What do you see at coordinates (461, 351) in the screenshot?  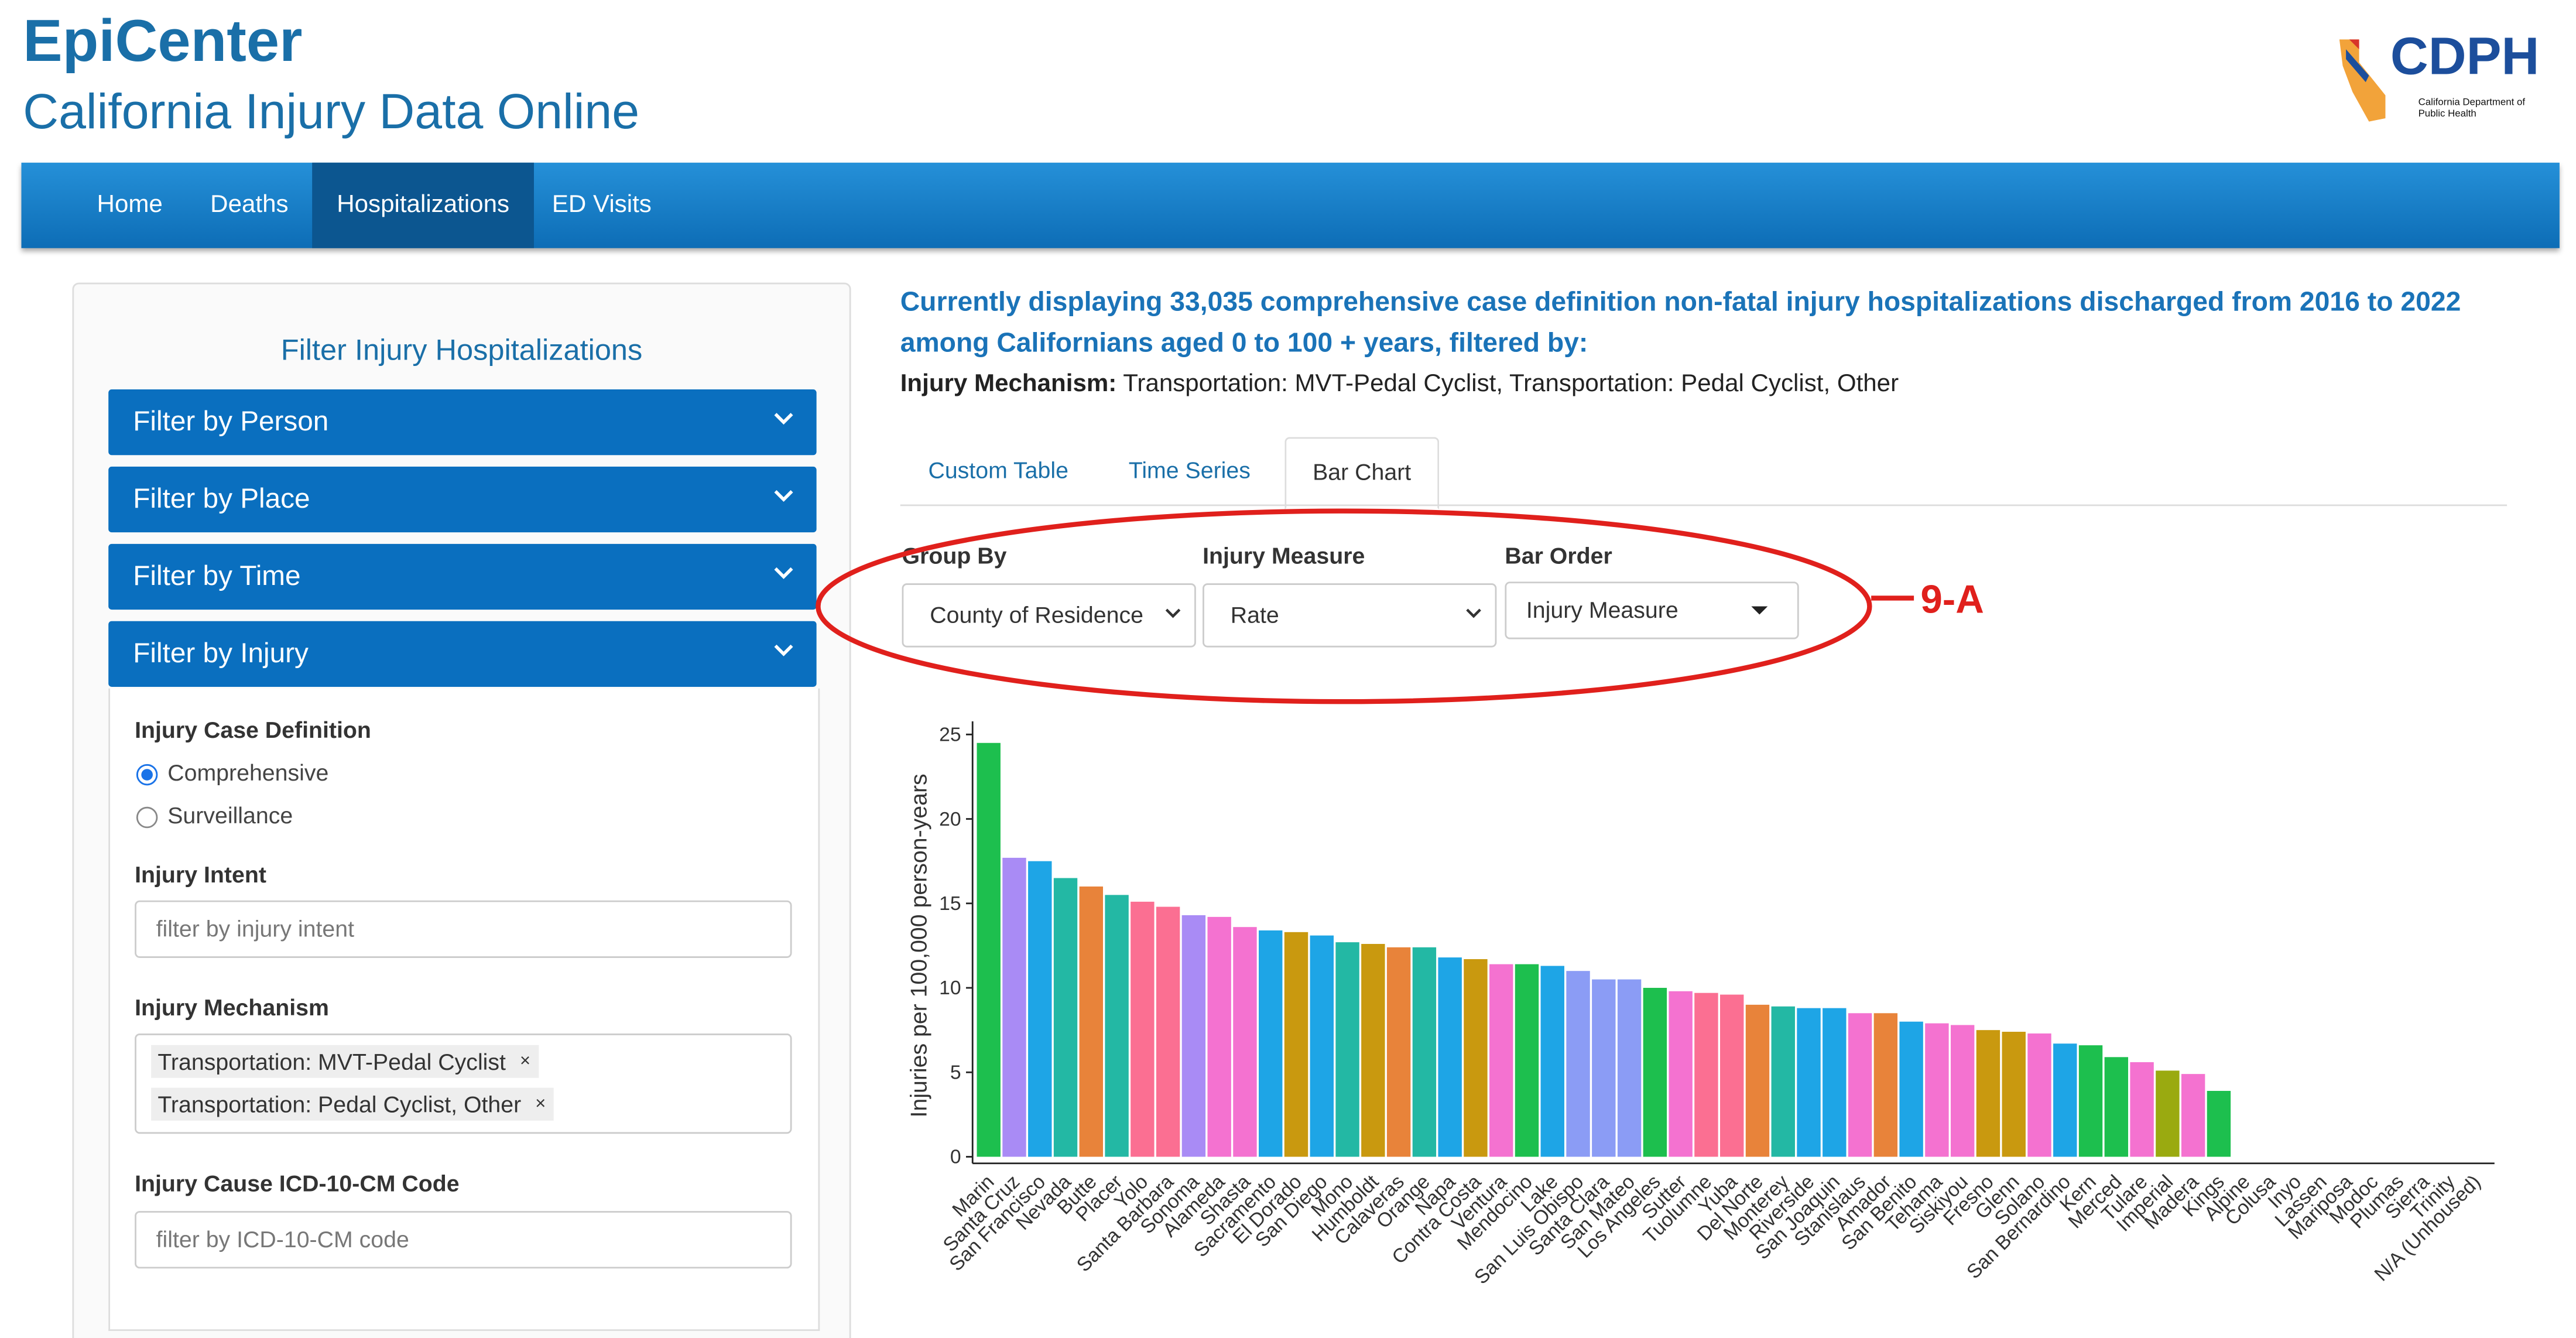 I see `panel-title: Filter Injury Hospitalizations` at bounding box center [461, 351].